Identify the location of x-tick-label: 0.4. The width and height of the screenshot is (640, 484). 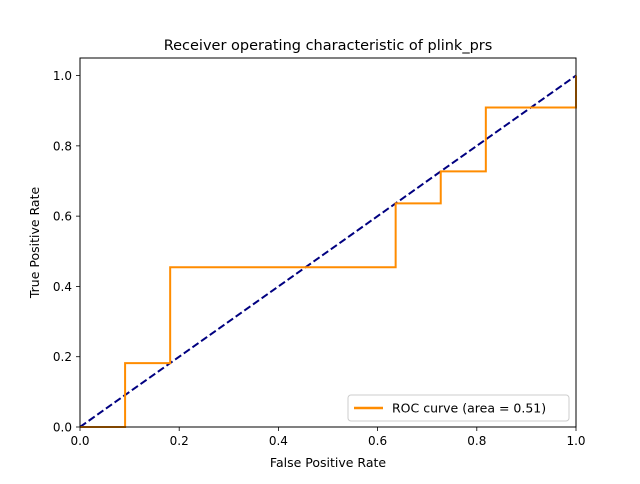
(278, 441).